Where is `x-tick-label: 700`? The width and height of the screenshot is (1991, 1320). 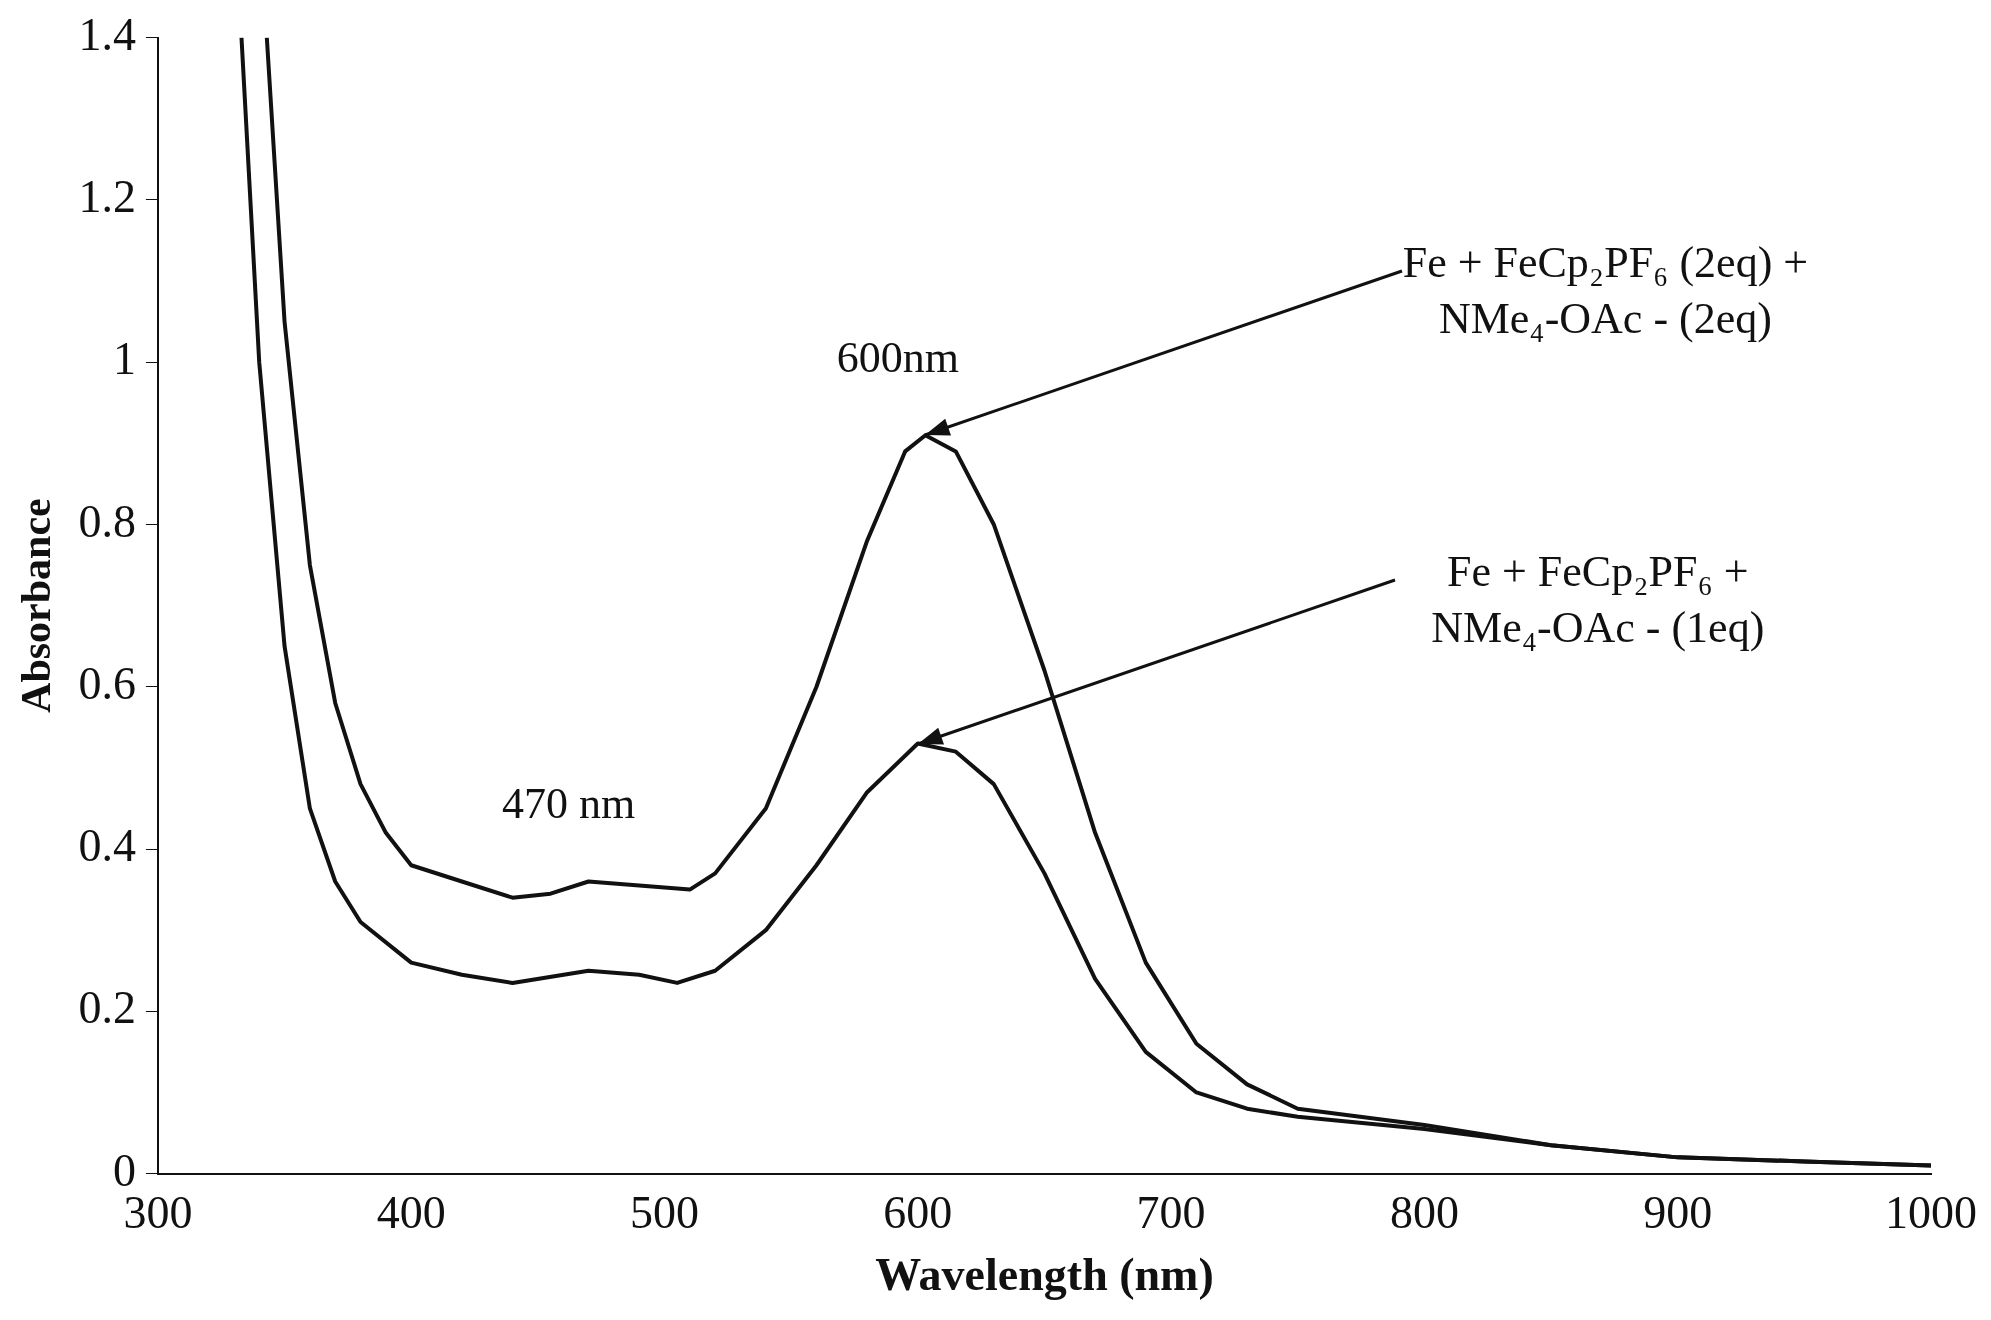
x-tick-label: 700 is located at coordinates (1171, 1213).